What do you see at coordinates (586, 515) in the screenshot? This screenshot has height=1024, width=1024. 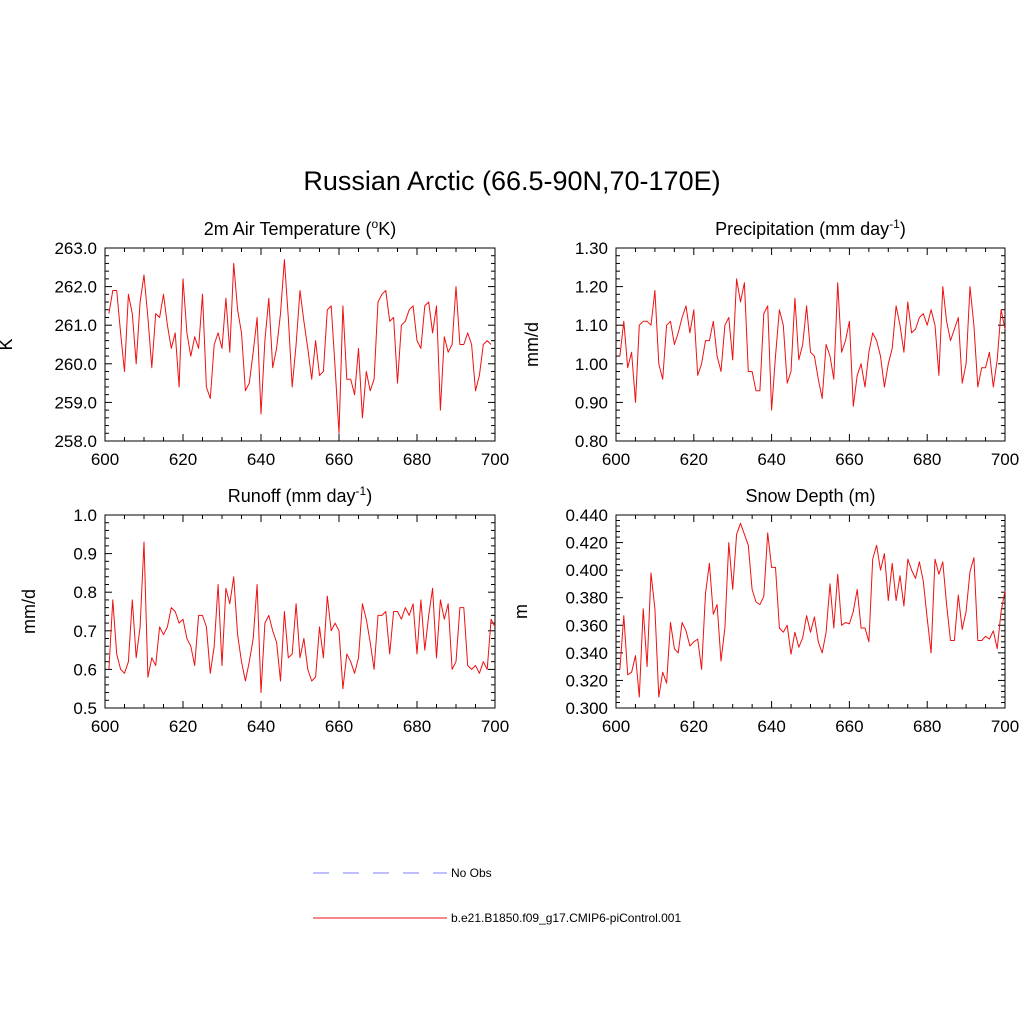 I see `y-tick-label: 0.440` at bounding box center [586, 515].